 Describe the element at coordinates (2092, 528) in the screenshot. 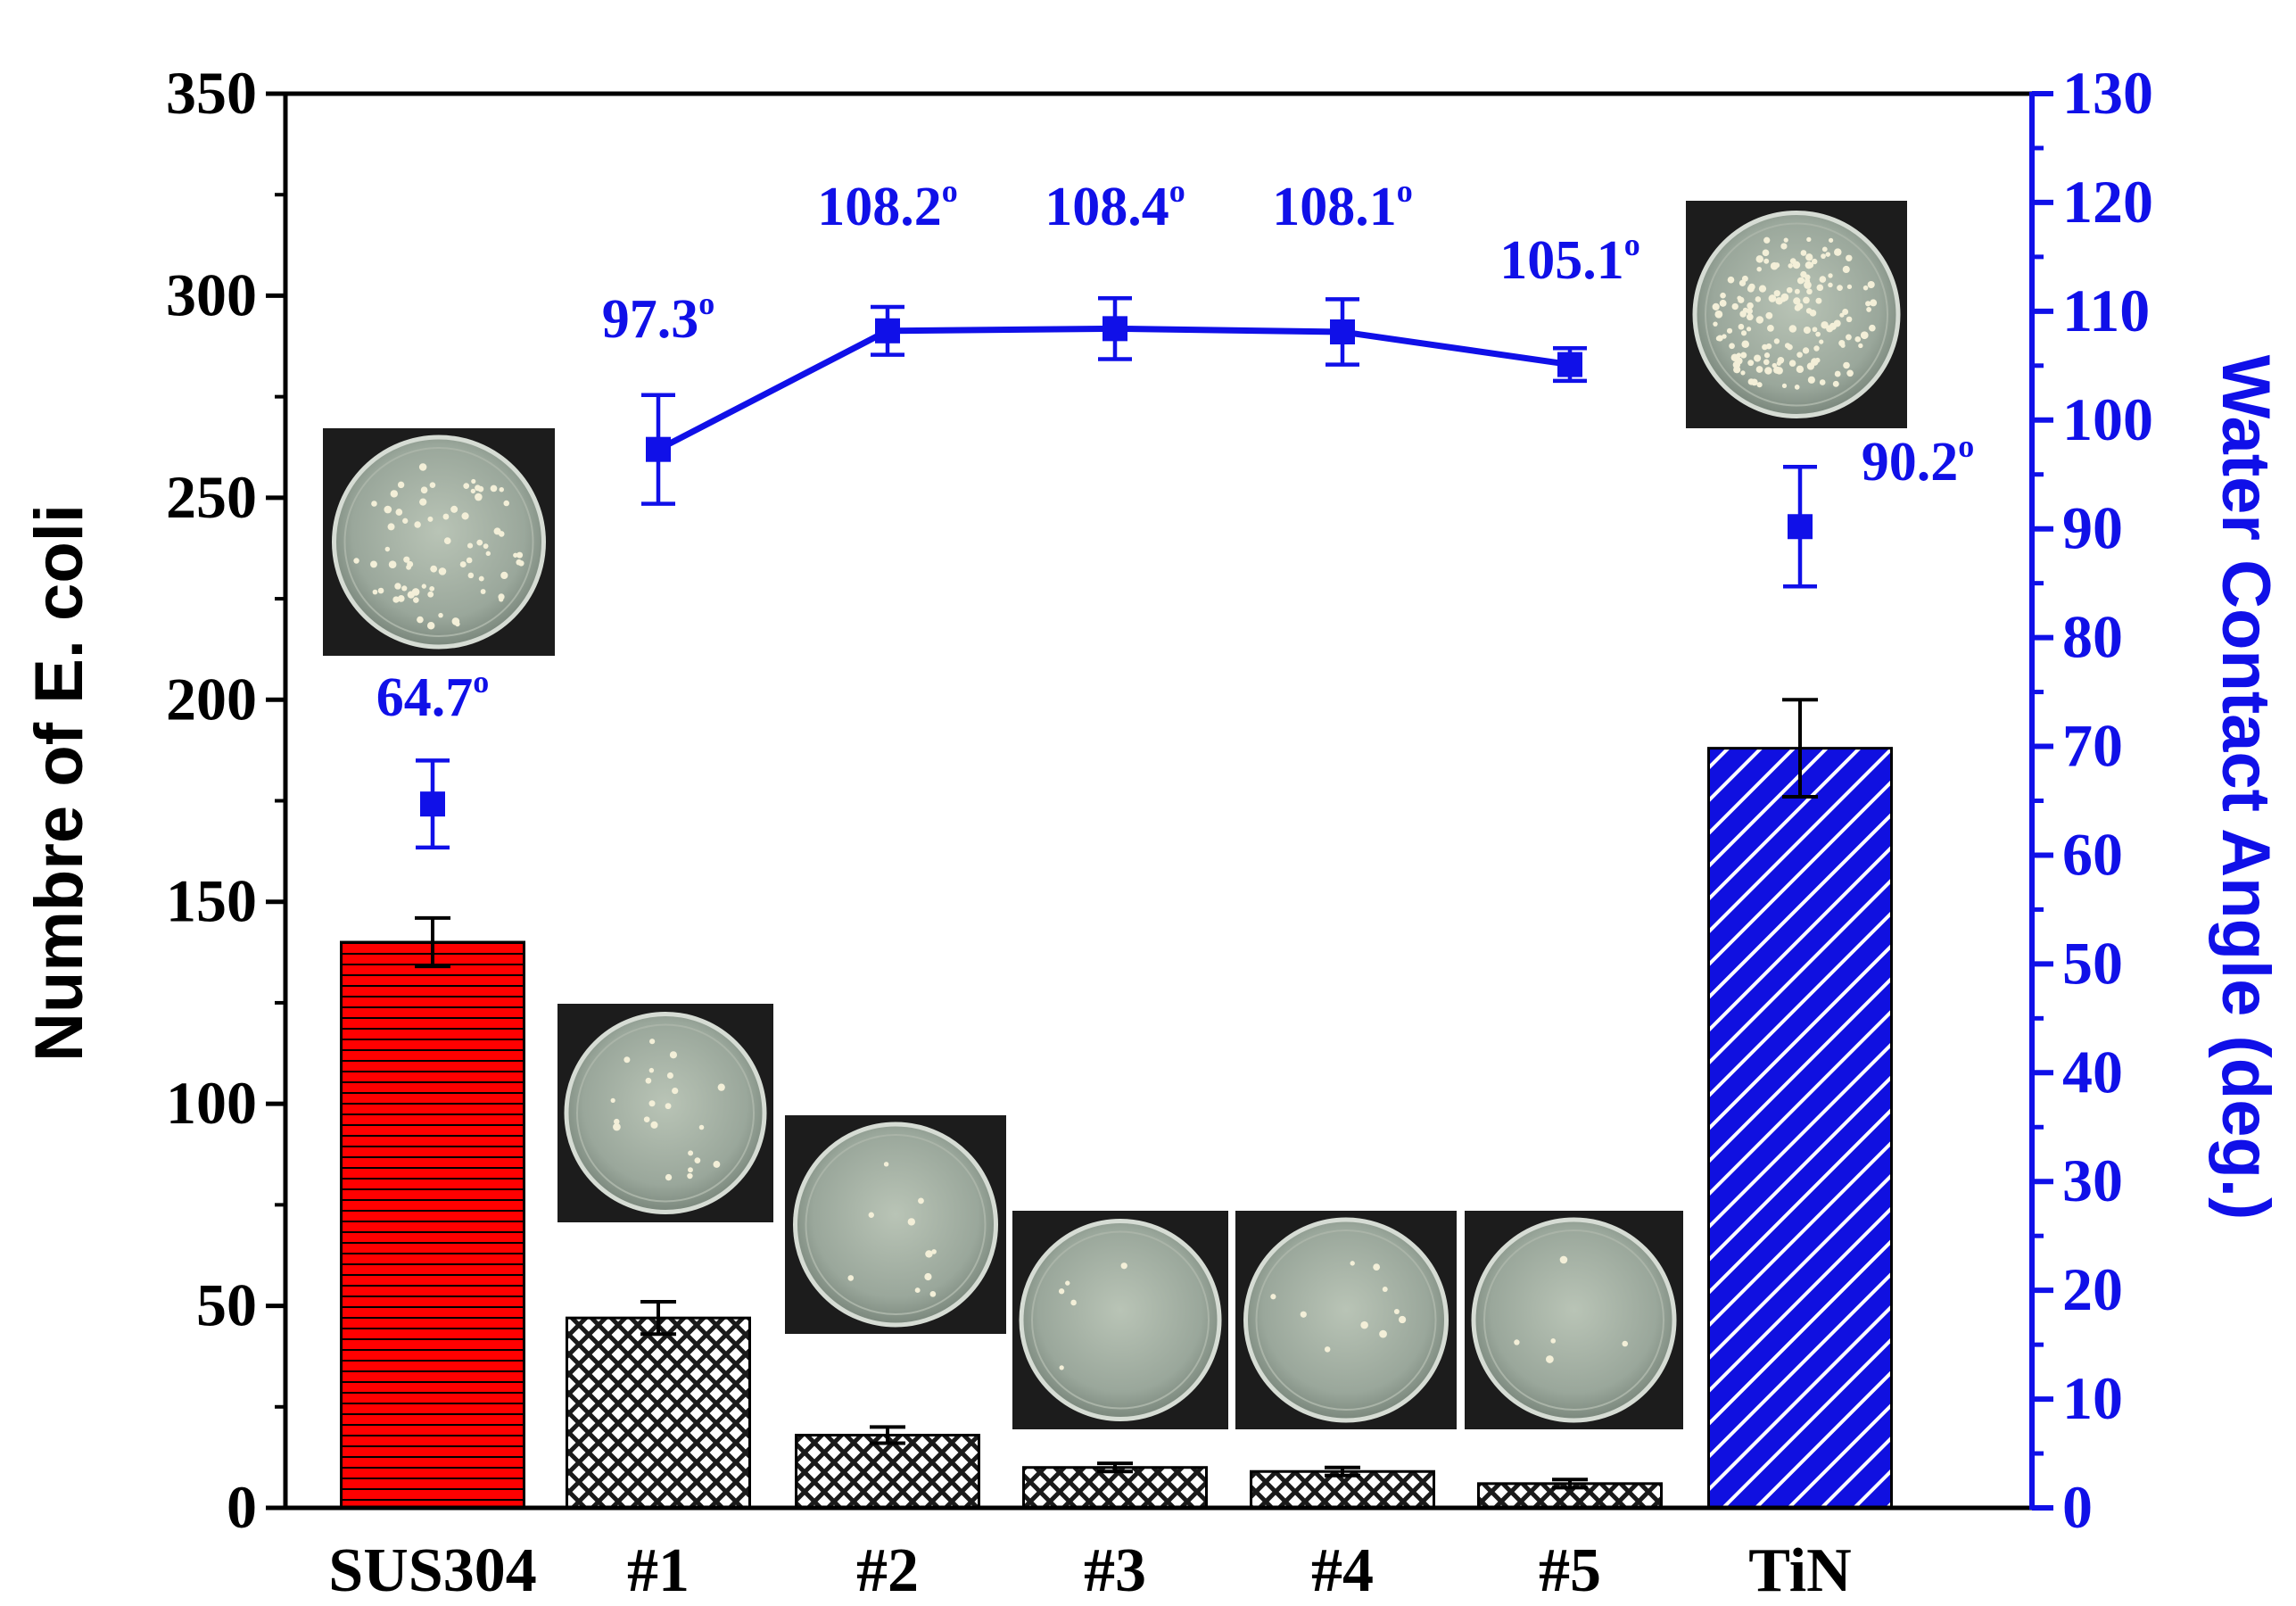

I see `y2-tick-label: 90` at that location.